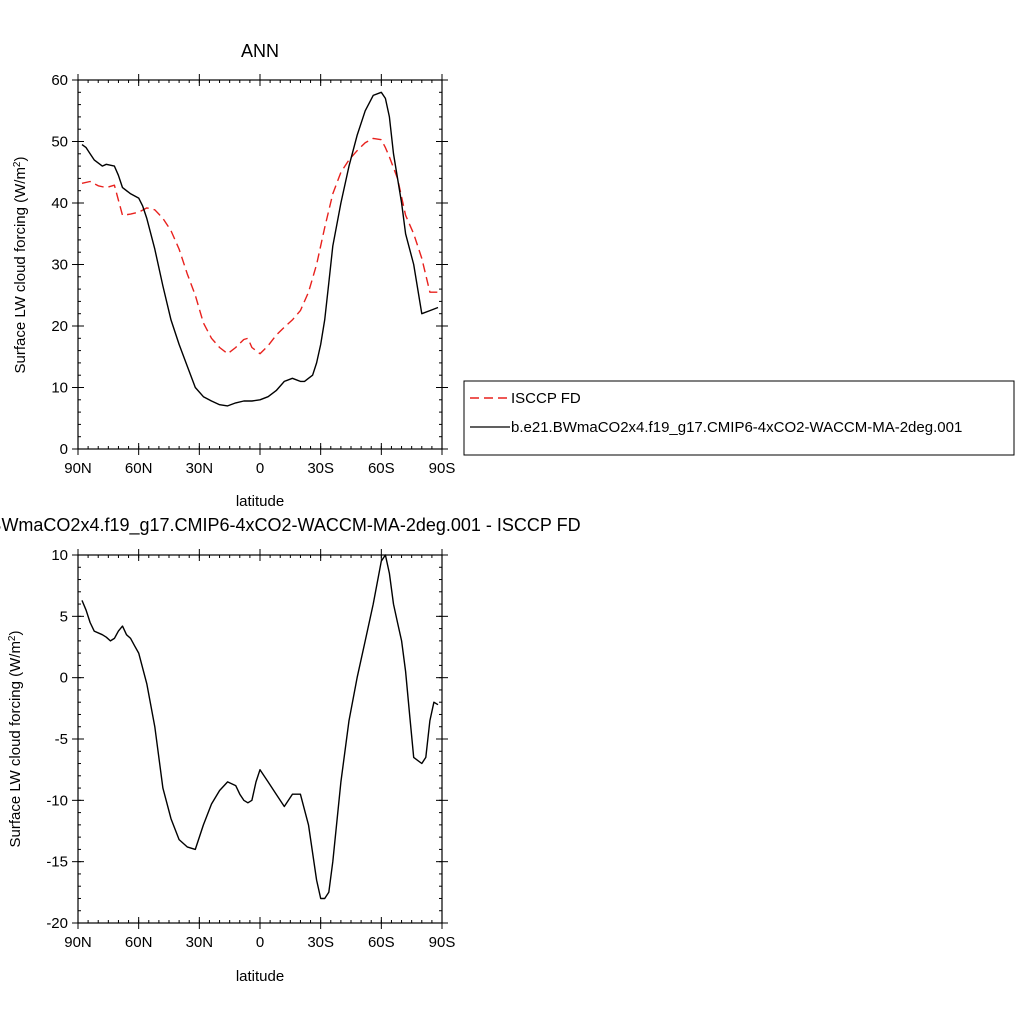  Describe the element at coordinates (57, 862) in the screenshot. I see `y-tick-label: -15` at that location.